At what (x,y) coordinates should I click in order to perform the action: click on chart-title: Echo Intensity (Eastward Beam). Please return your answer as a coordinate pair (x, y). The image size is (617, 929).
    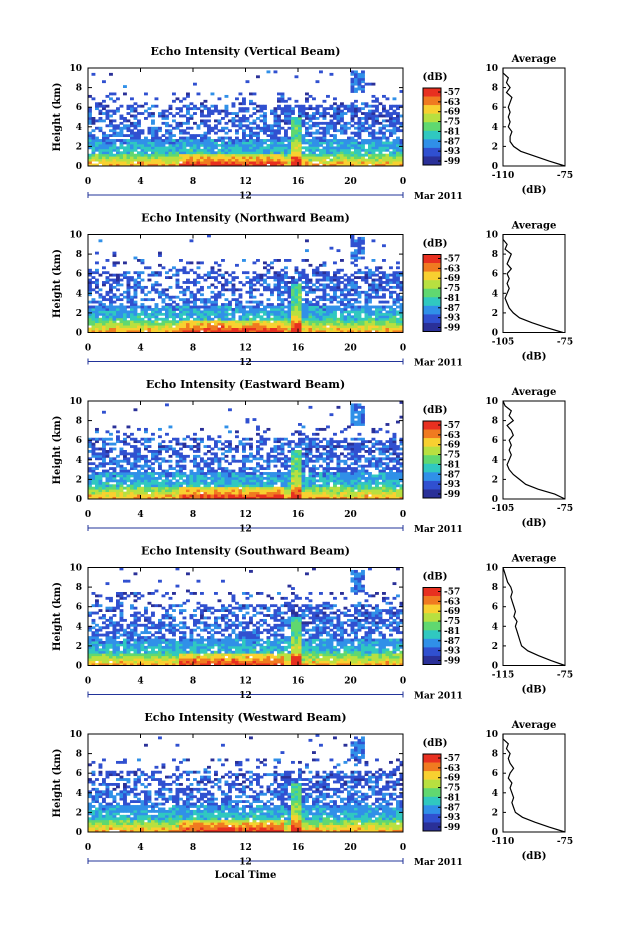
    Looking at the image, I should click on (245, 384).